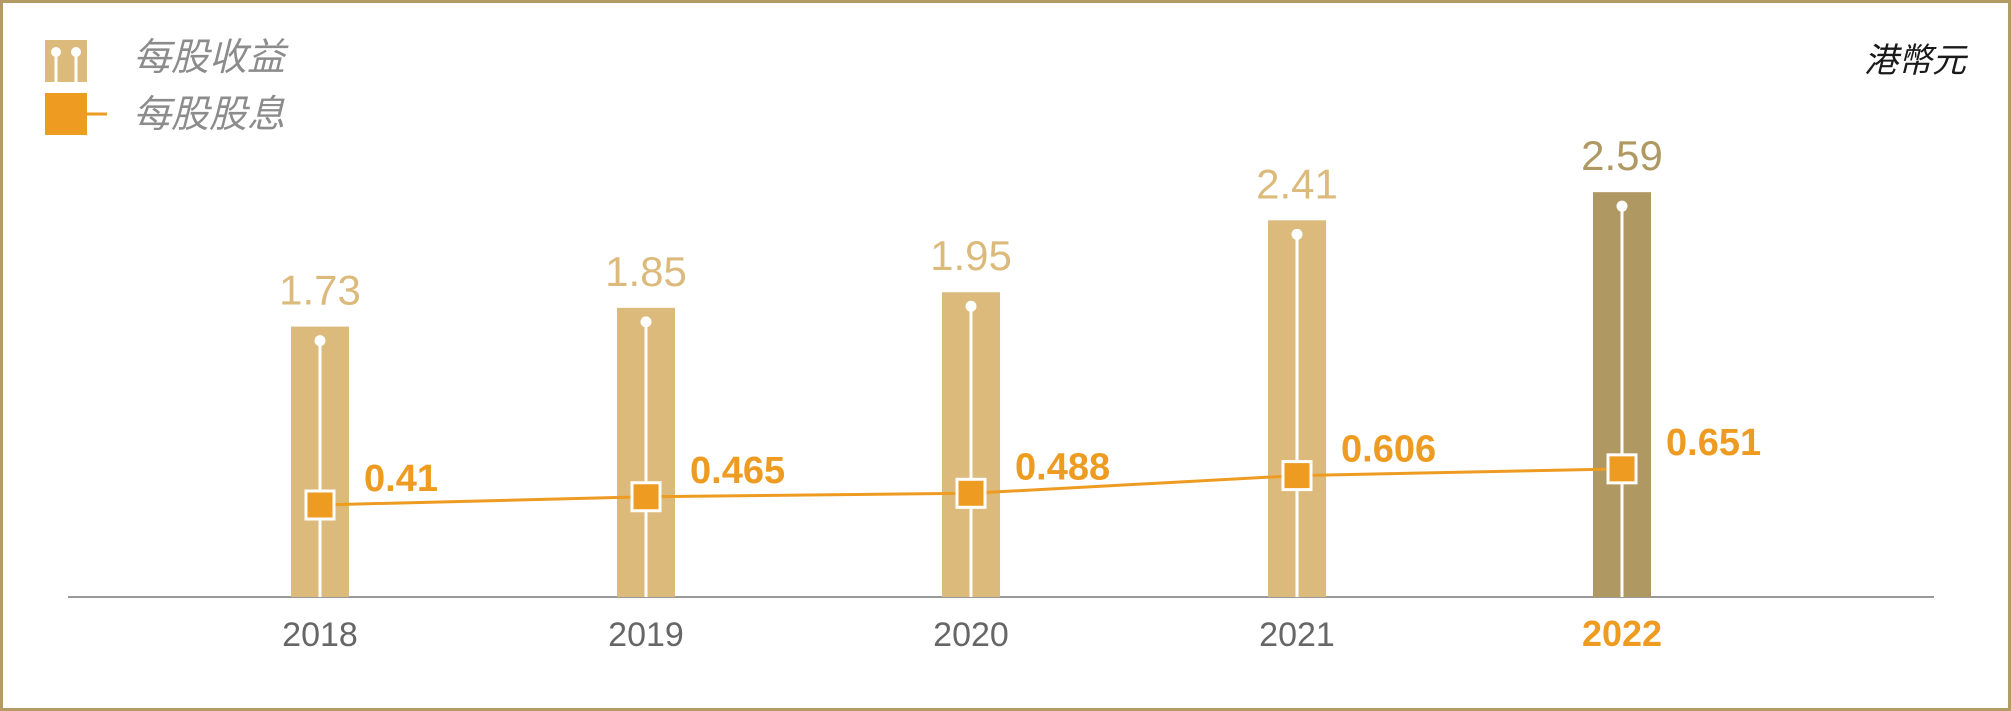 Image resolution: width=2011 pixels, height=711 pixels. What do you see at coordinates (1297, 635) in the screenshot?
I see `x-tick-label: 2021` at bounding box center [1297, 635].